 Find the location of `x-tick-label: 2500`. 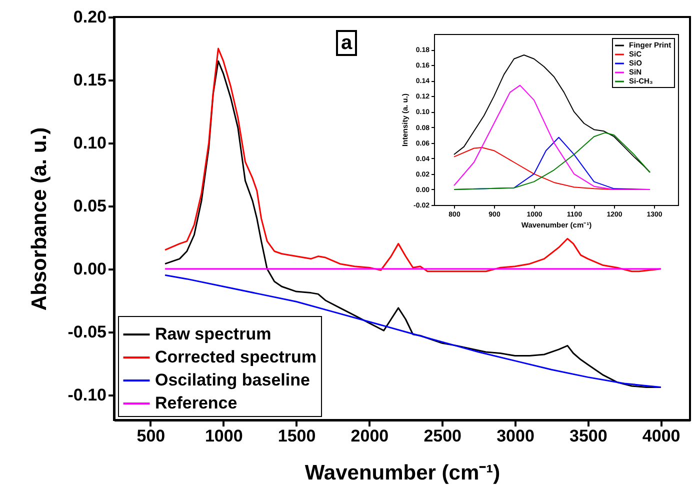

x-tick-label: 2500 is located at coordinates (443, 436).